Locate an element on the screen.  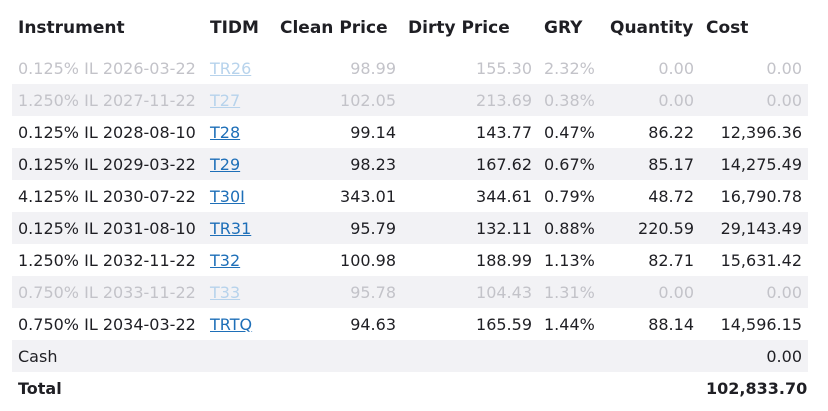
cell-quantity: 86.22 is located at coordinates (671, 132).